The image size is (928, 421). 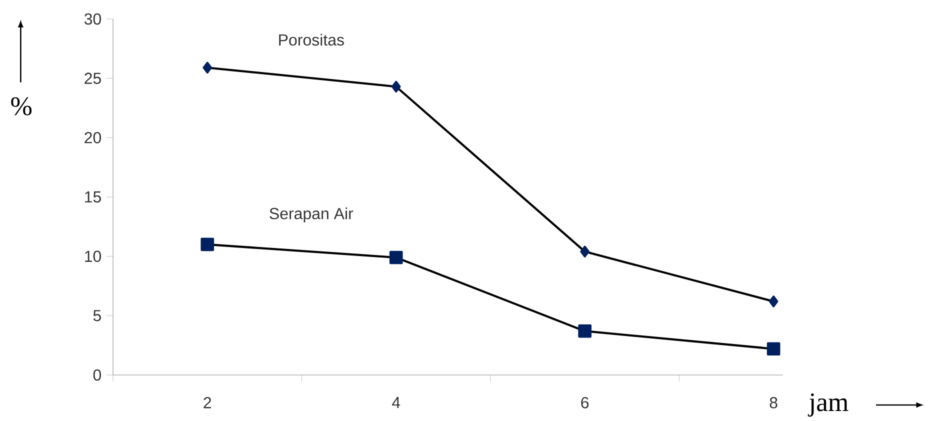 What do you see at coordinates (311, 40) in the screenshot?
I see `series-label: Porositas` at bounding box center [311, 40].